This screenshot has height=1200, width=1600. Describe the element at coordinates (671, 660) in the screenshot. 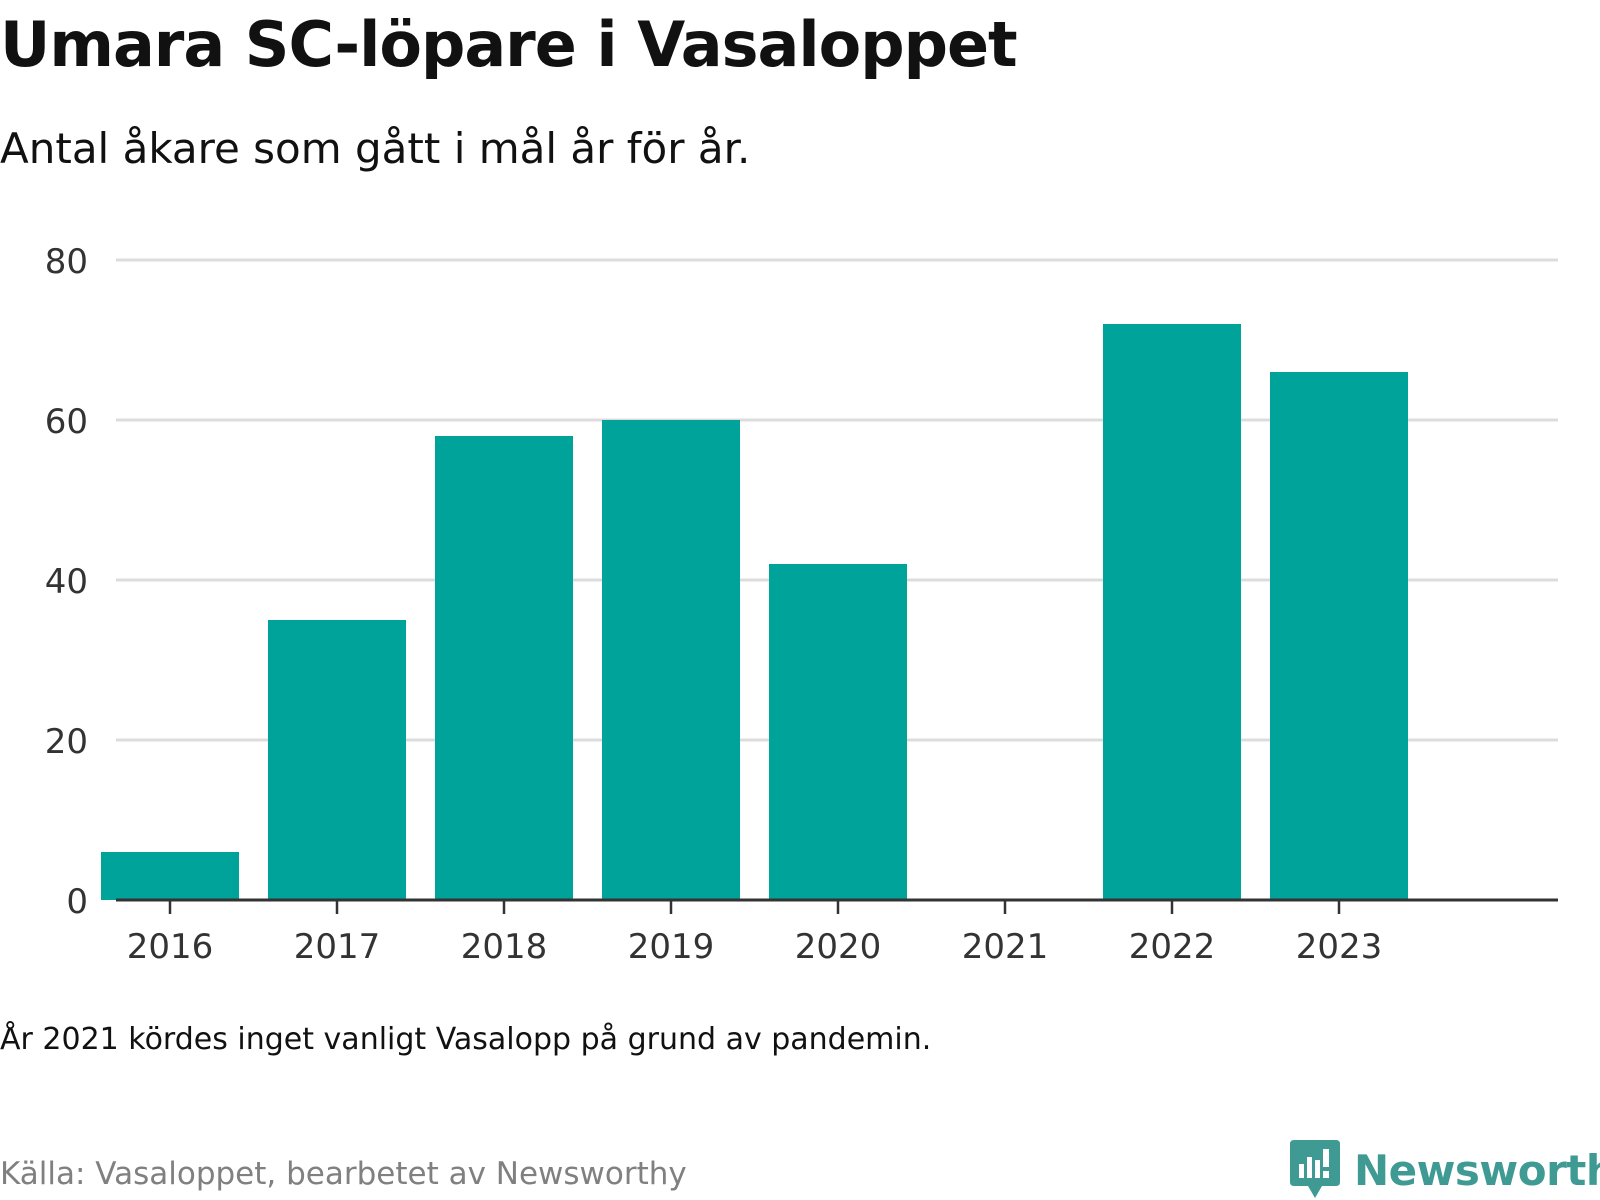

I see `bar-2019` at that location.